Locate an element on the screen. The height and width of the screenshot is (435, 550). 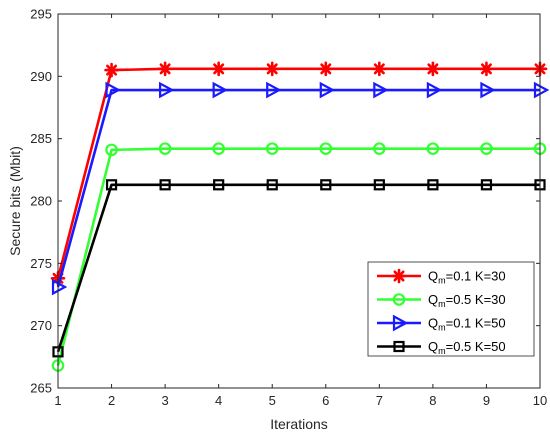
legend-item: Qm=0.5 K=30 is located at coordinates (441, 300).